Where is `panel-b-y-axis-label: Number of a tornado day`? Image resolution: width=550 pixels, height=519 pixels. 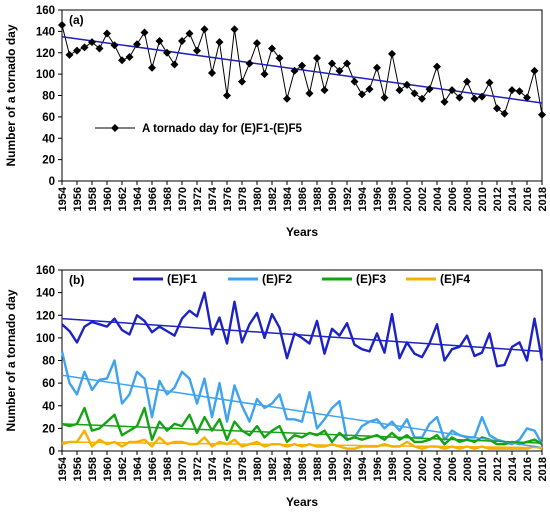
panel-b-y-axis-label: Number of a tornado day is located at coordinates (11, 360).